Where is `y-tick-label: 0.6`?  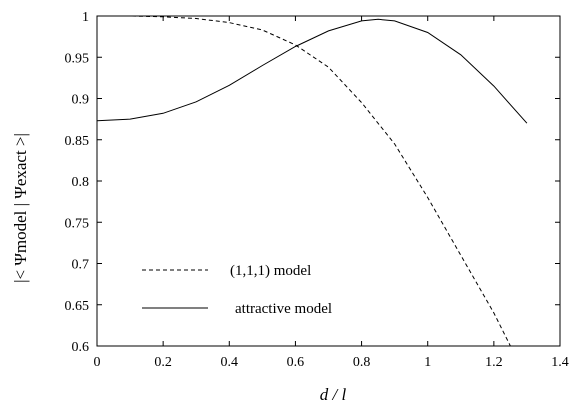
y-tick-label: 0.6 is located at coordinates (81, 347).